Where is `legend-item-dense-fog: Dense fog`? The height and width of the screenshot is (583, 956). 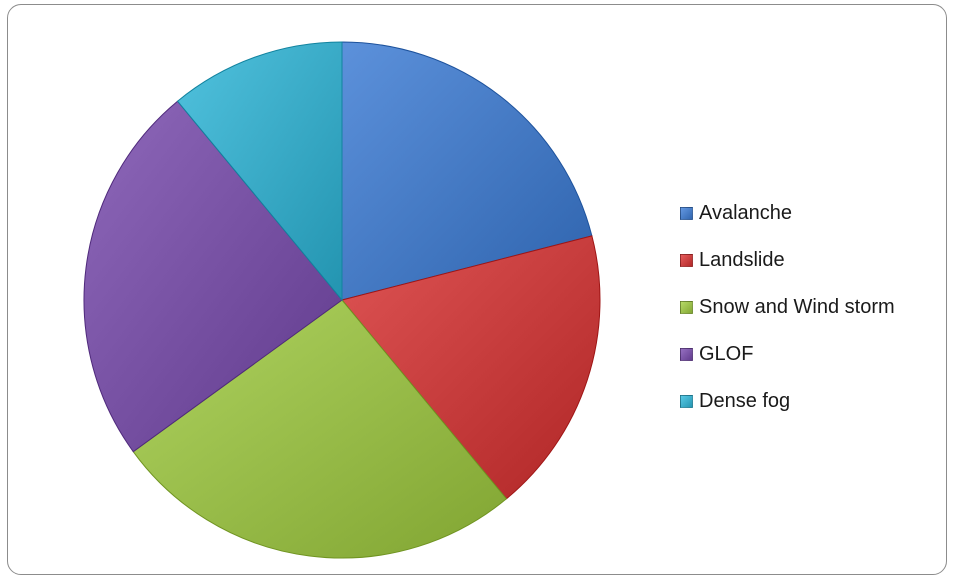 legend-item-dense-fog: Dense fog is located at coordinates (787, 401).